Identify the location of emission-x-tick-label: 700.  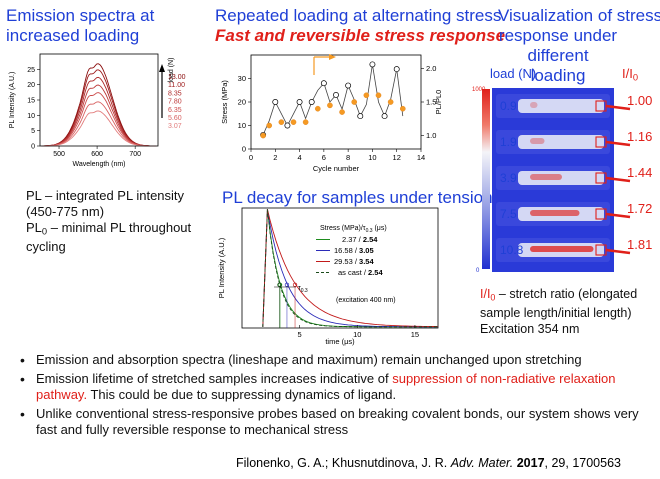
(135, 154).